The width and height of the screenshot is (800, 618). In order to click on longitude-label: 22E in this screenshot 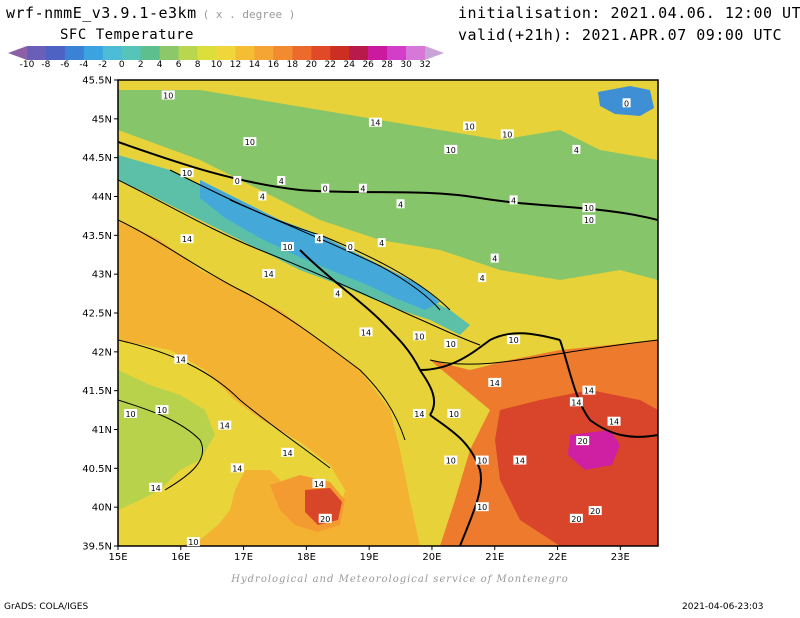, I will do `click(557, 556)`.